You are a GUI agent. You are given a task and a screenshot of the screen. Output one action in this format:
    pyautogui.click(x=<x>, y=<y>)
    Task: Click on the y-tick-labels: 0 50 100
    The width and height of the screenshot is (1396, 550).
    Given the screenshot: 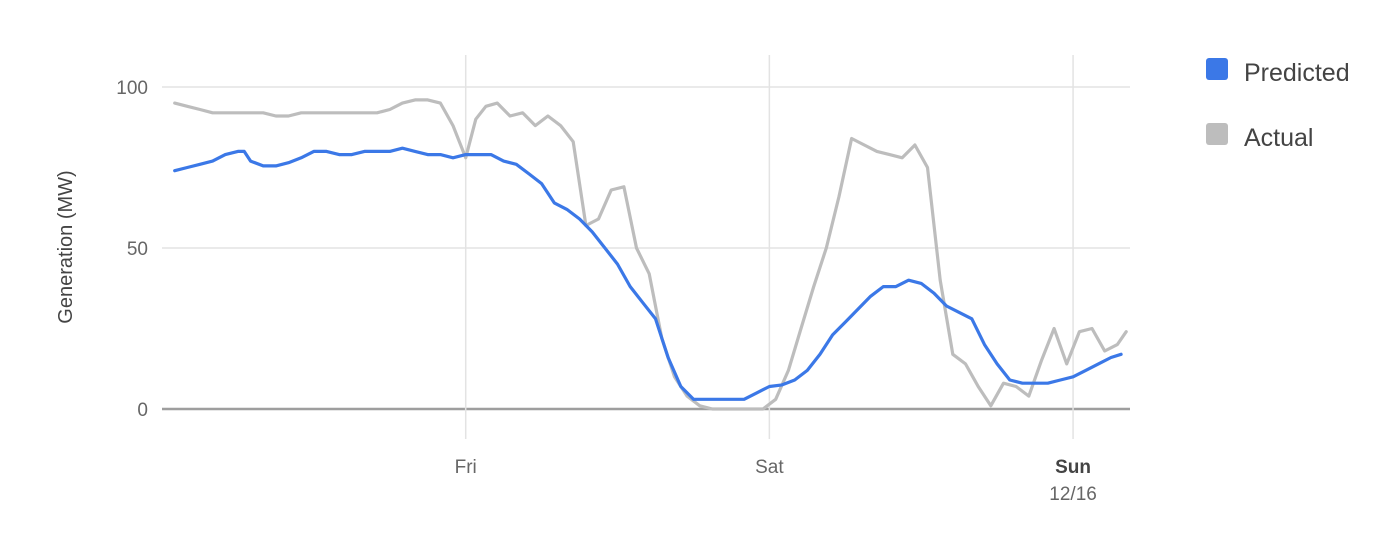 What is the action you would take?
    pyautogui.click(x=132, y=249)
    